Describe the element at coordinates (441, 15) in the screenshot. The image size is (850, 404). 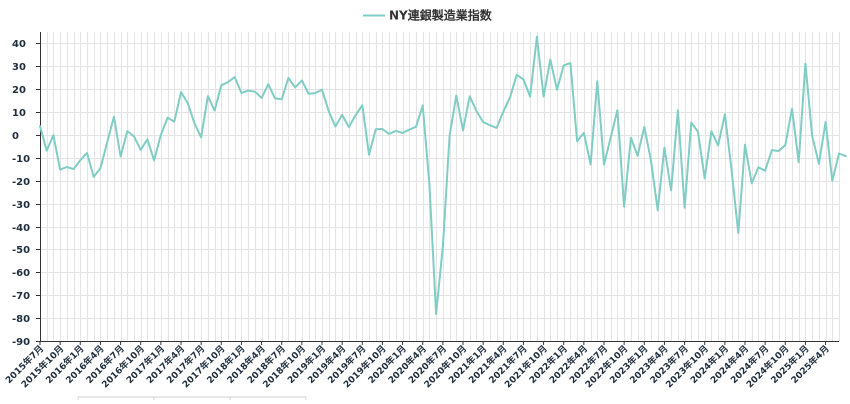
I see `legend-label: NY連銀製造業指数` at that location.